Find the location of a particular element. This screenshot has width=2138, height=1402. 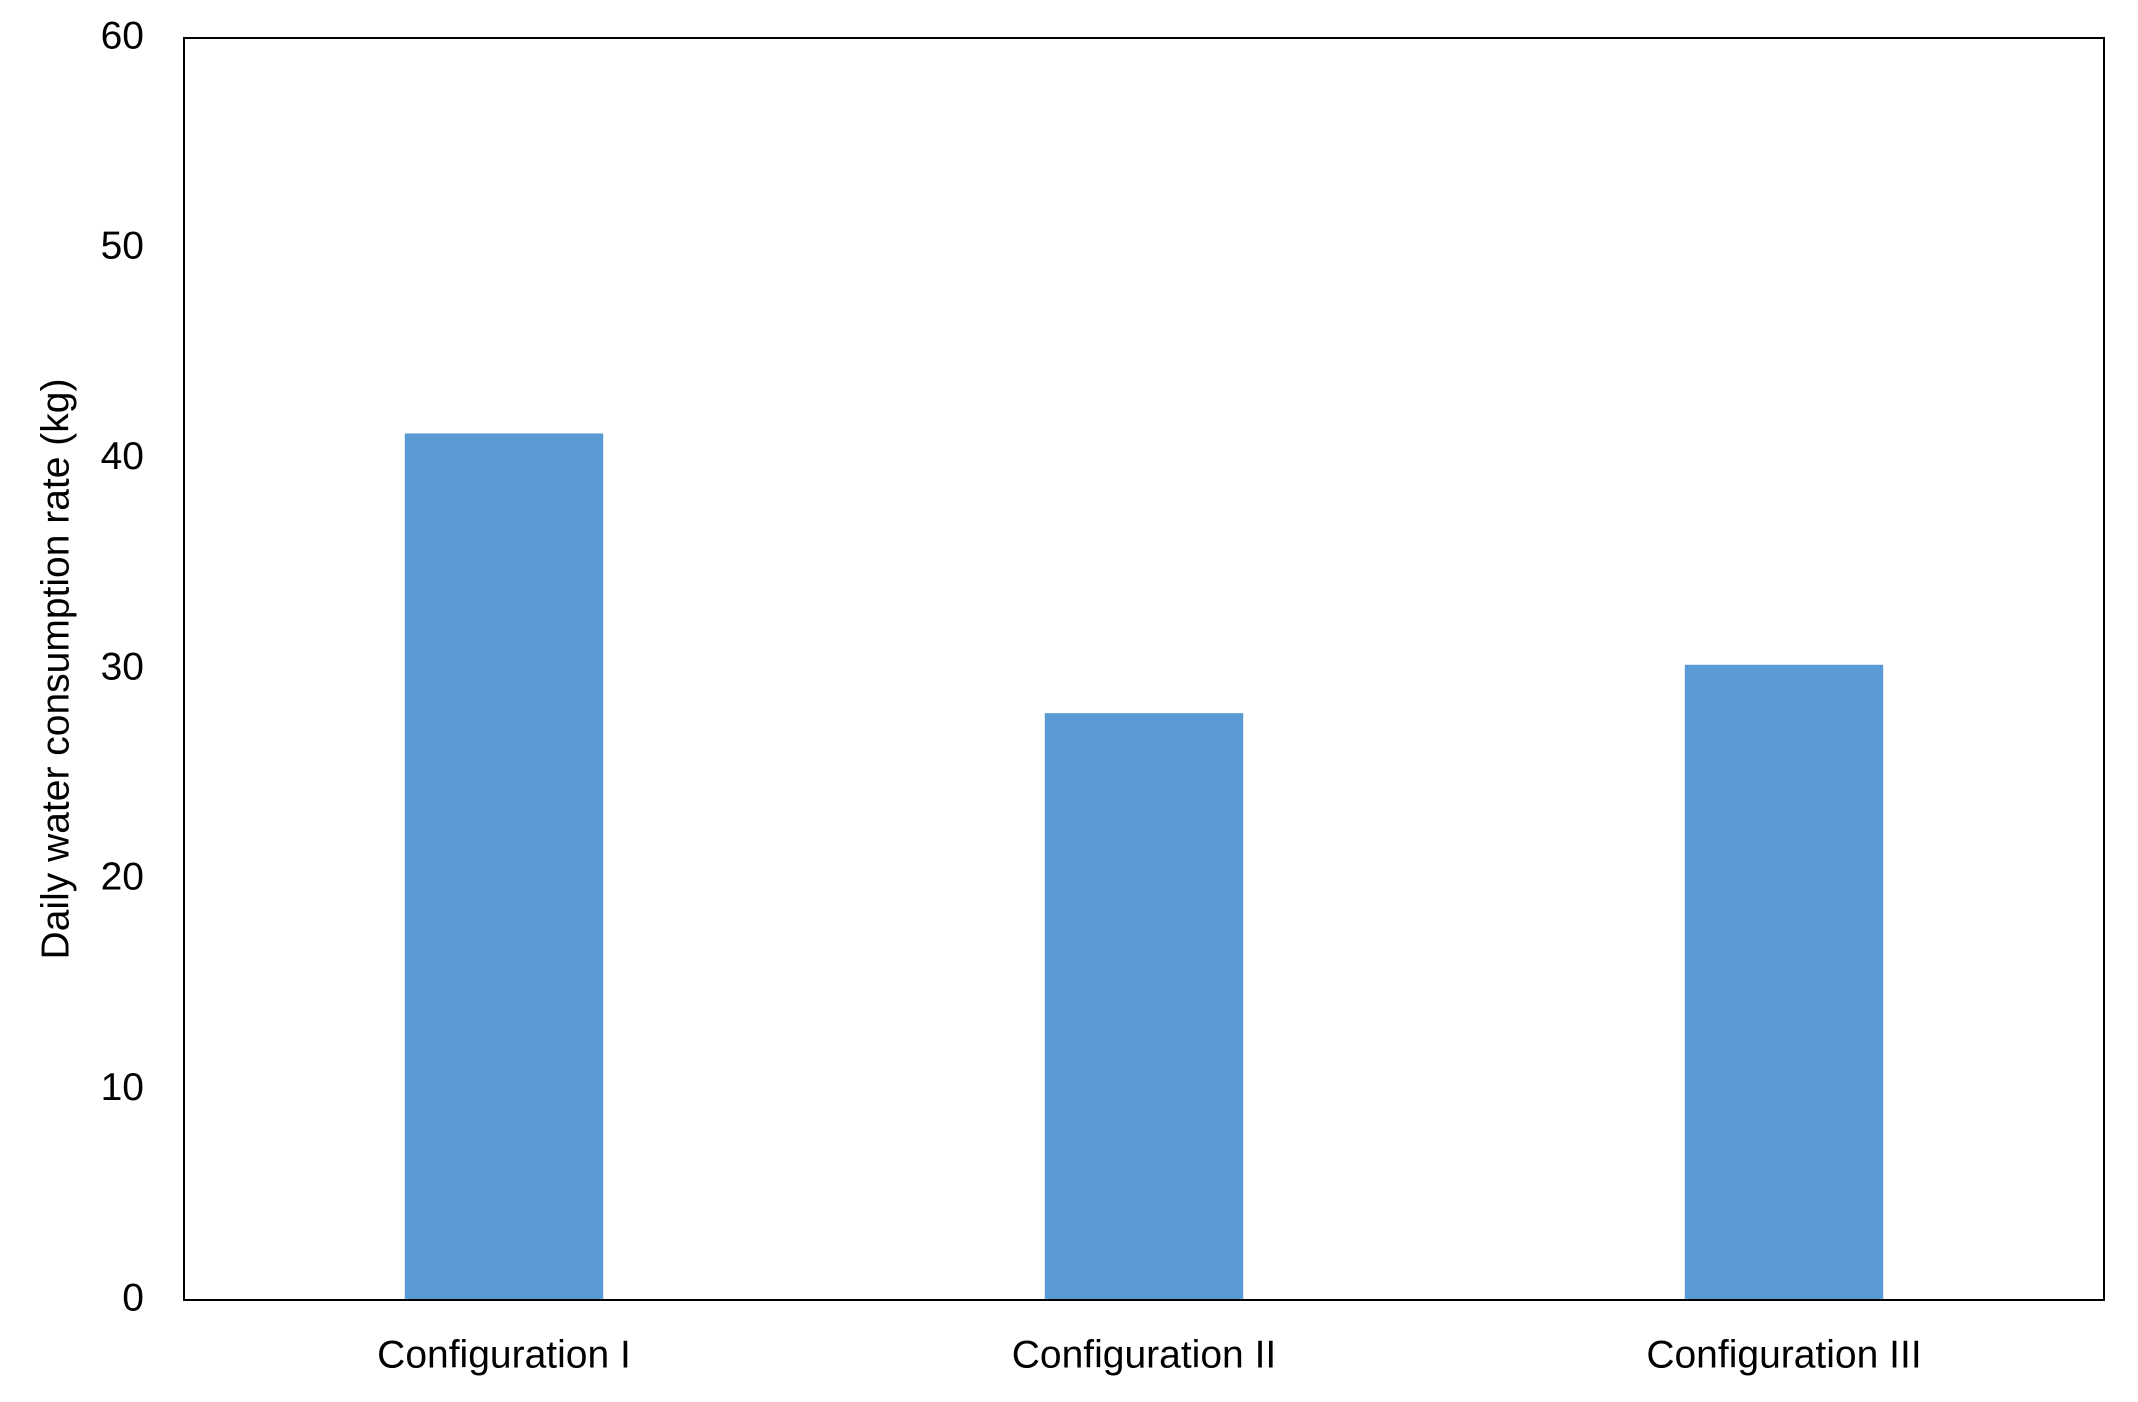

y-tick-label: 60 is located at coordinates (122, 35).